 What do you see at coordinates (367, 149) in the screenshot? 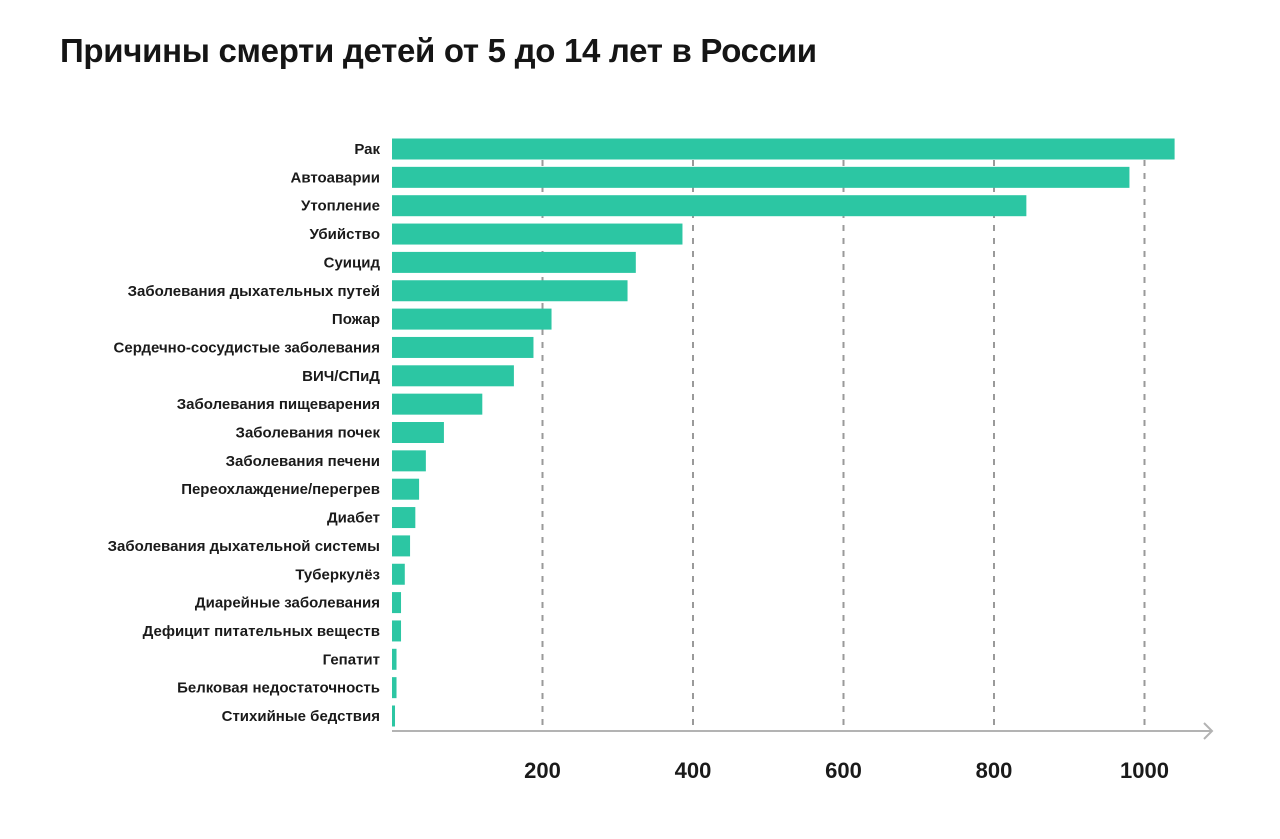
I see `category-label-0: Рак` at bounding box center [367, 149].